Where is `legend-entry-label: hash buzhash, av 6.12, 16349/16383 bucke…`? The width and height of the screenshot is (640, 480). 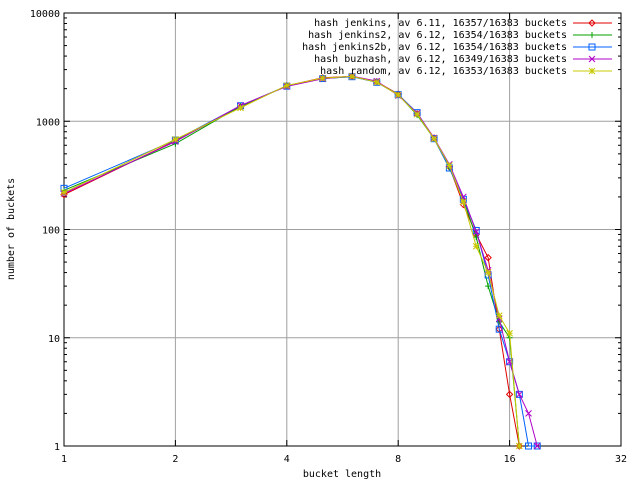 legend-entry-label: hash buzhash, av 6.12, 16349/16383 bucke… is located at coordinates (440, 59).